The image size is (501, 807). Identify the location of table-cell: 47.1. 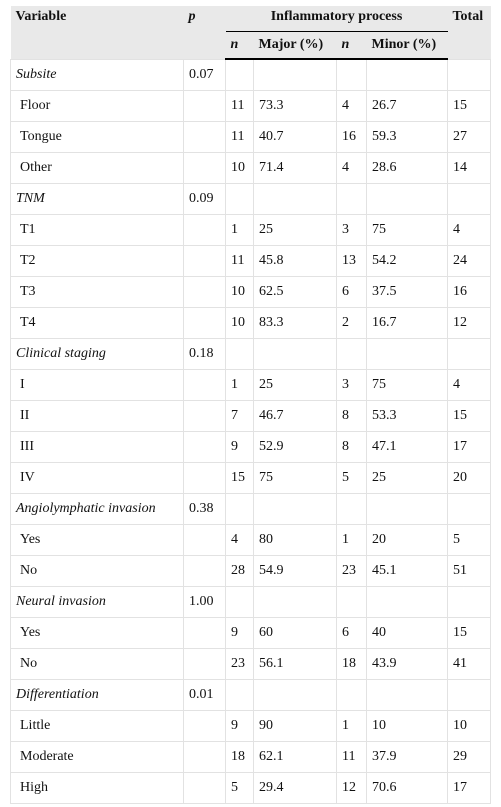
(407, 447).